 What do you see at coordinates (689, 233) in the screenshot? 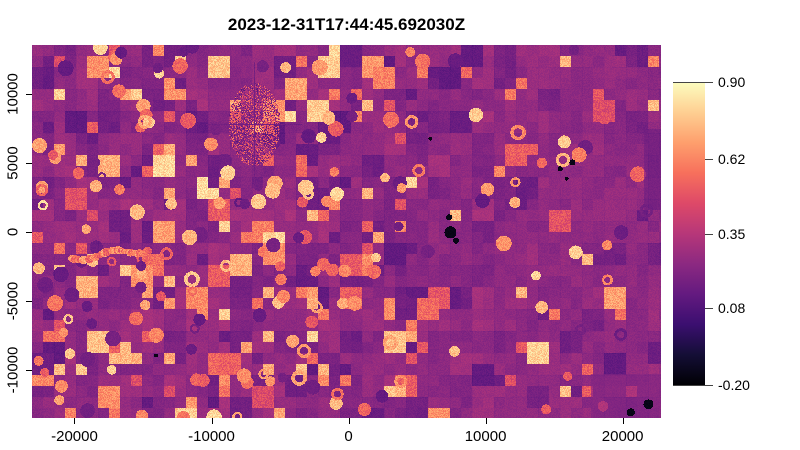
I see `colorbar-gradient` at bounding box center [689, 233].